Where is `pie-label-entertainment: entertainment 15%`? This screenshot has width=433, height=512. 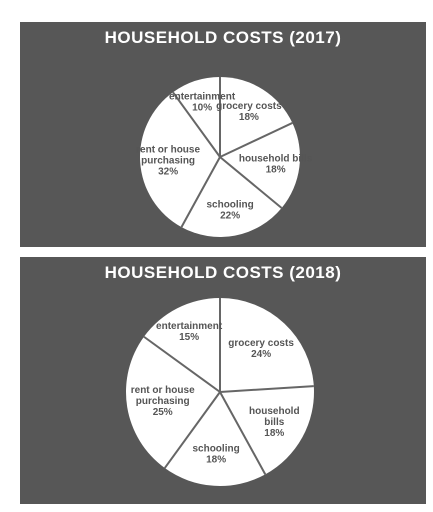
pie-label-entertainment: entertainment 15% is located at coordinates (189, 332).